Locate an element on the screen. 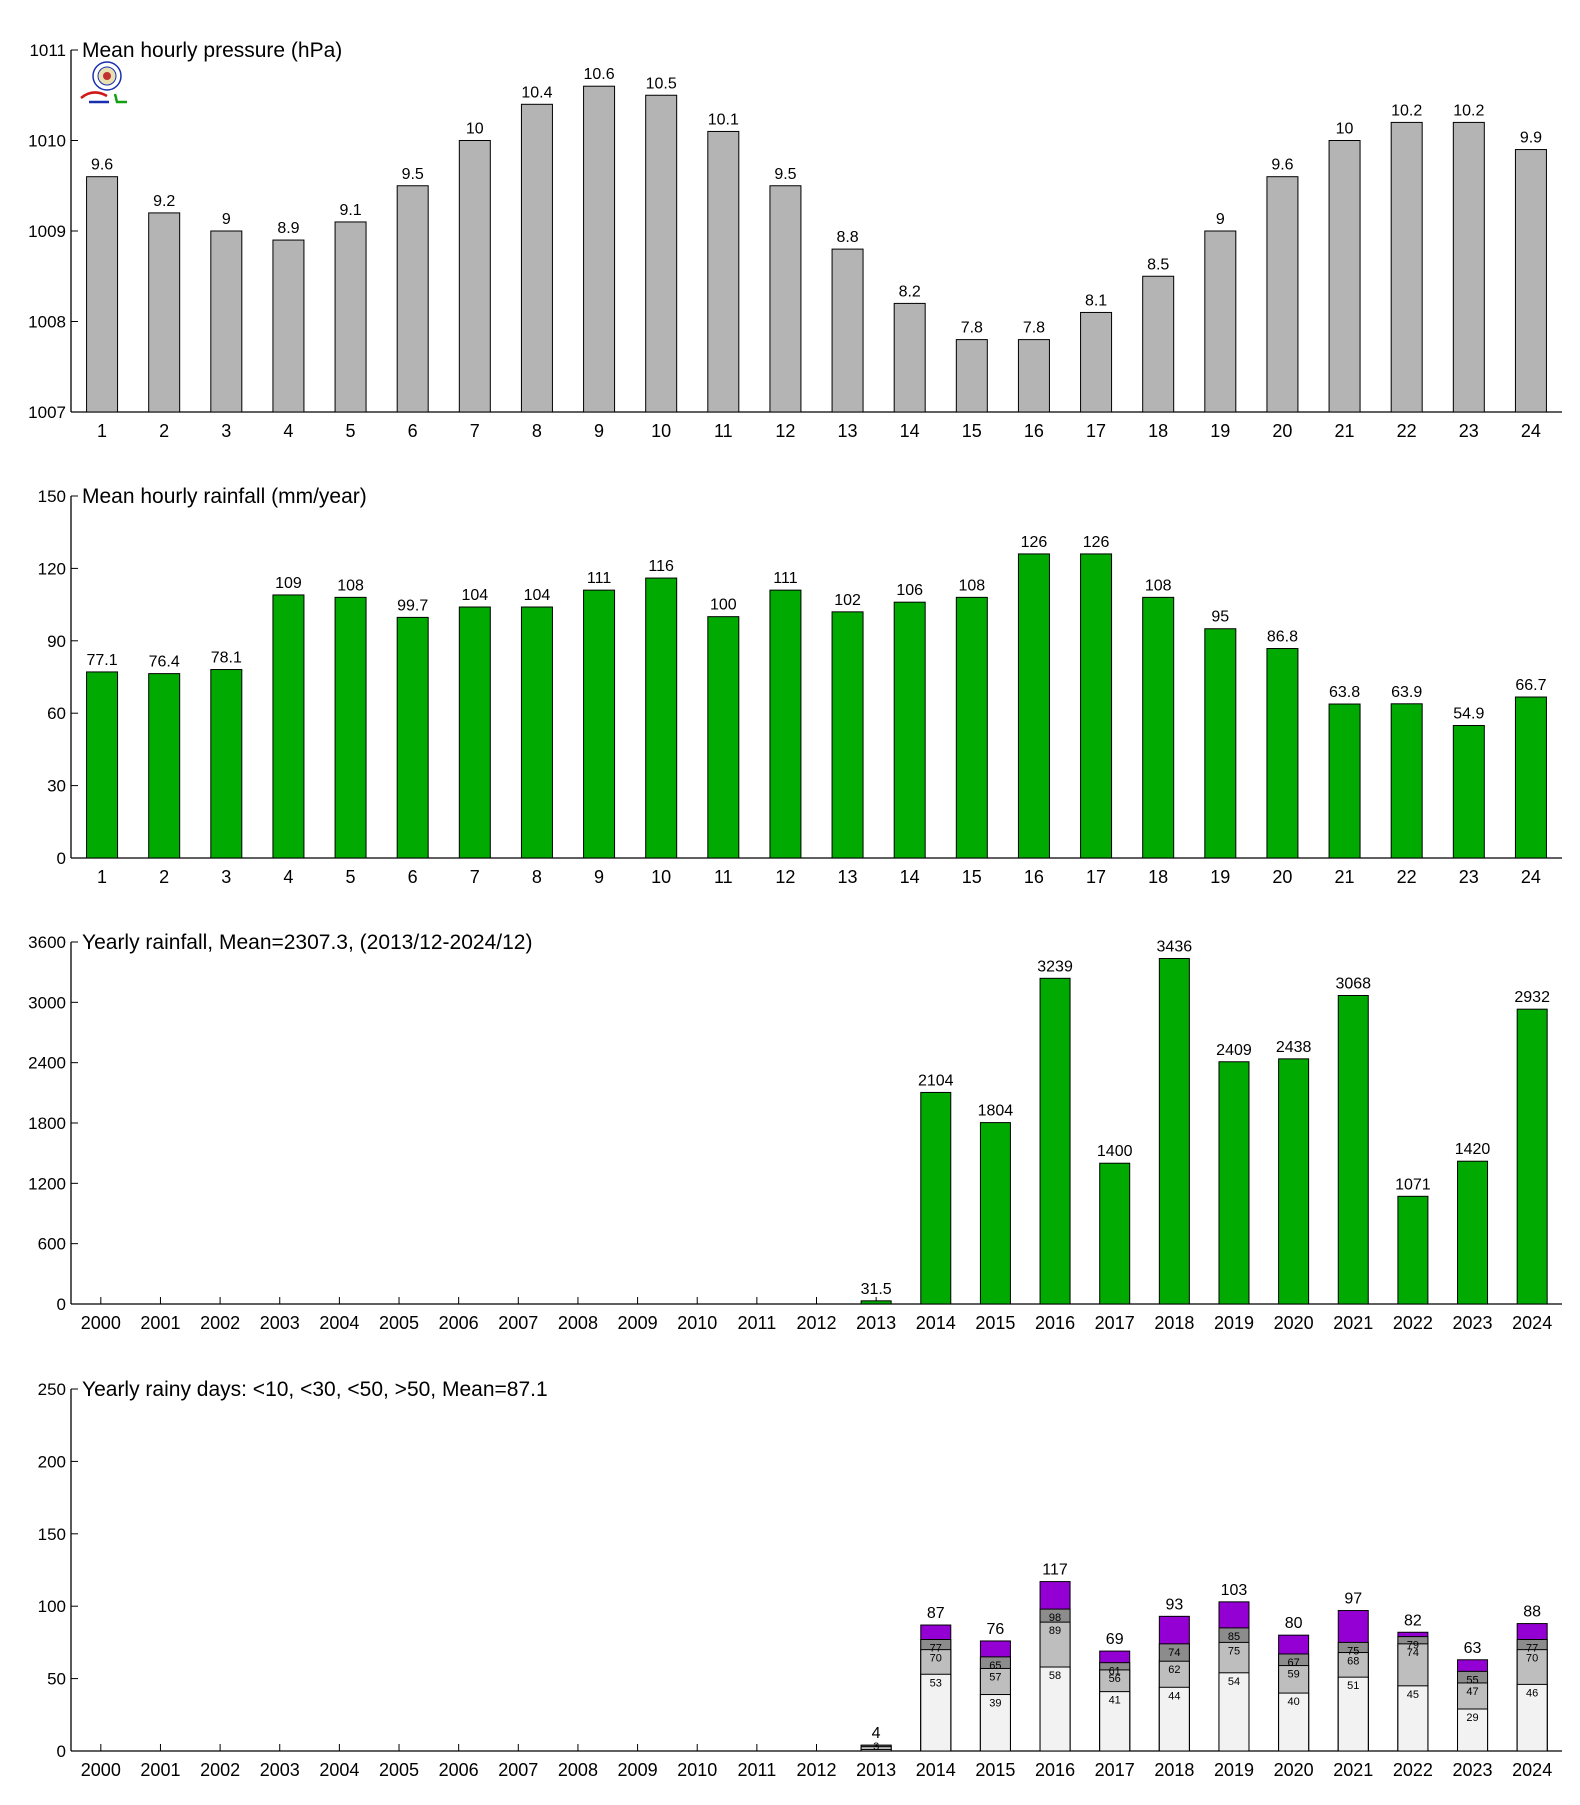 The height and width of the screenshot is (1805, 1580). x-tick-label: 2008 is located at coordinates (578, 1323).